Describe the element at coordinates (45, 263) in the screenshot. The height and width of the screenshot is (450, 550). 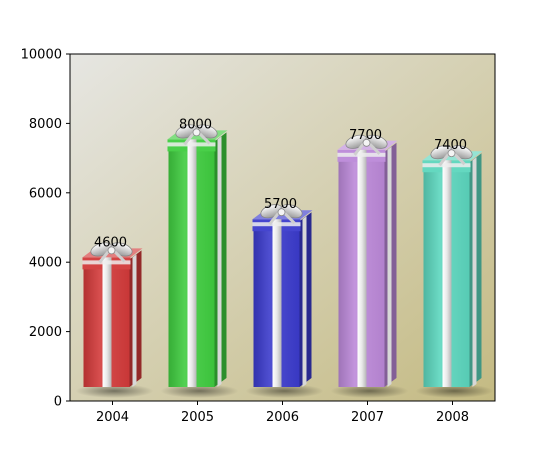
I see `y-tick-label: 4000` at that location.